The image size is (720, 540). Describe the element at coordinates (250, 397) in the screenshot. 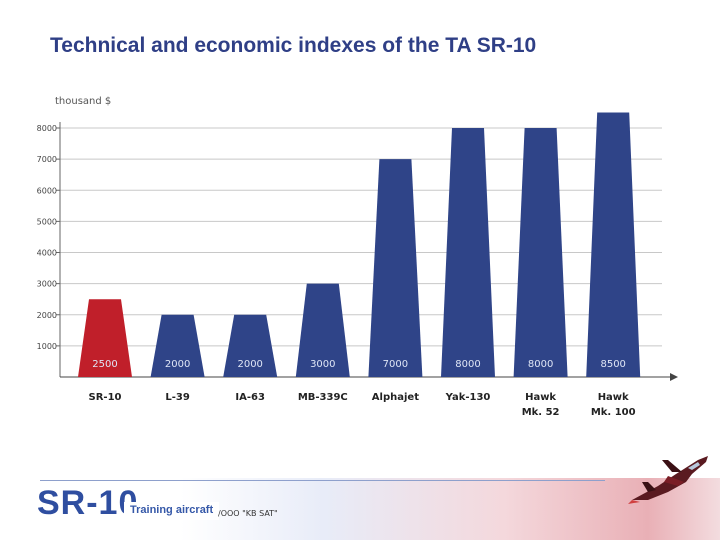

I see `x-tick-label: IA-63` at that location.